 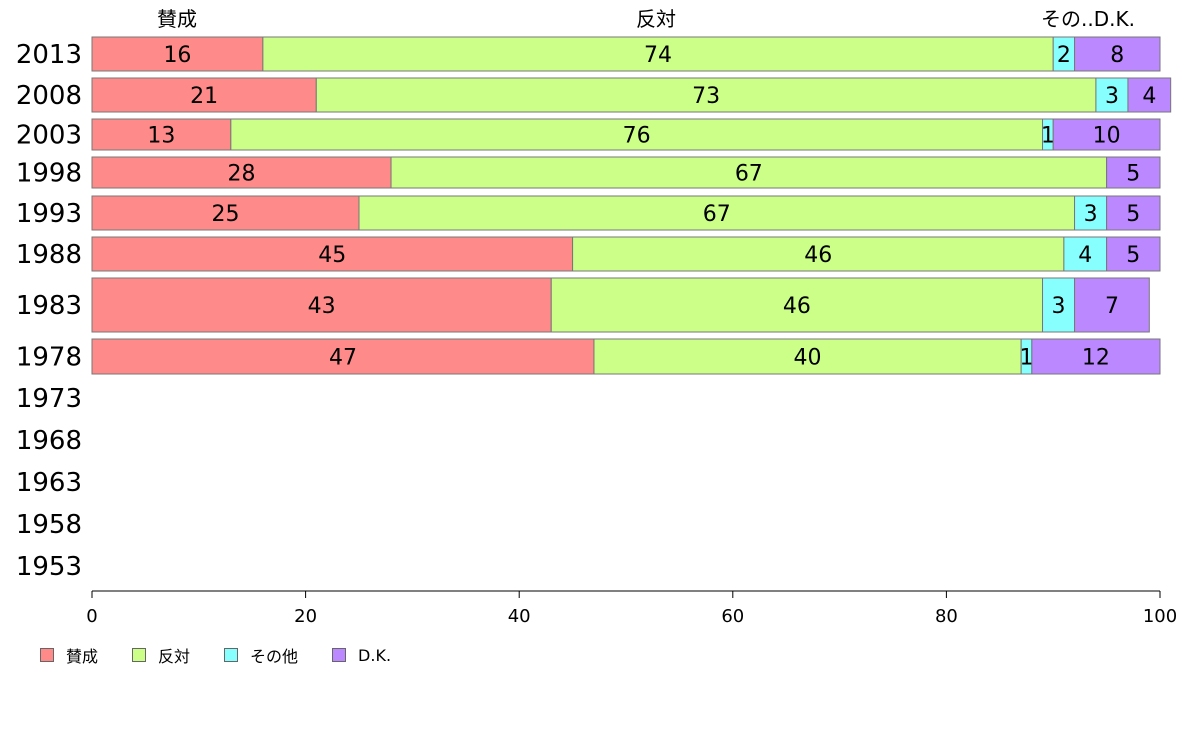 I want to click on legend-item-sansei: 賛成, so click(x=69, y=655).